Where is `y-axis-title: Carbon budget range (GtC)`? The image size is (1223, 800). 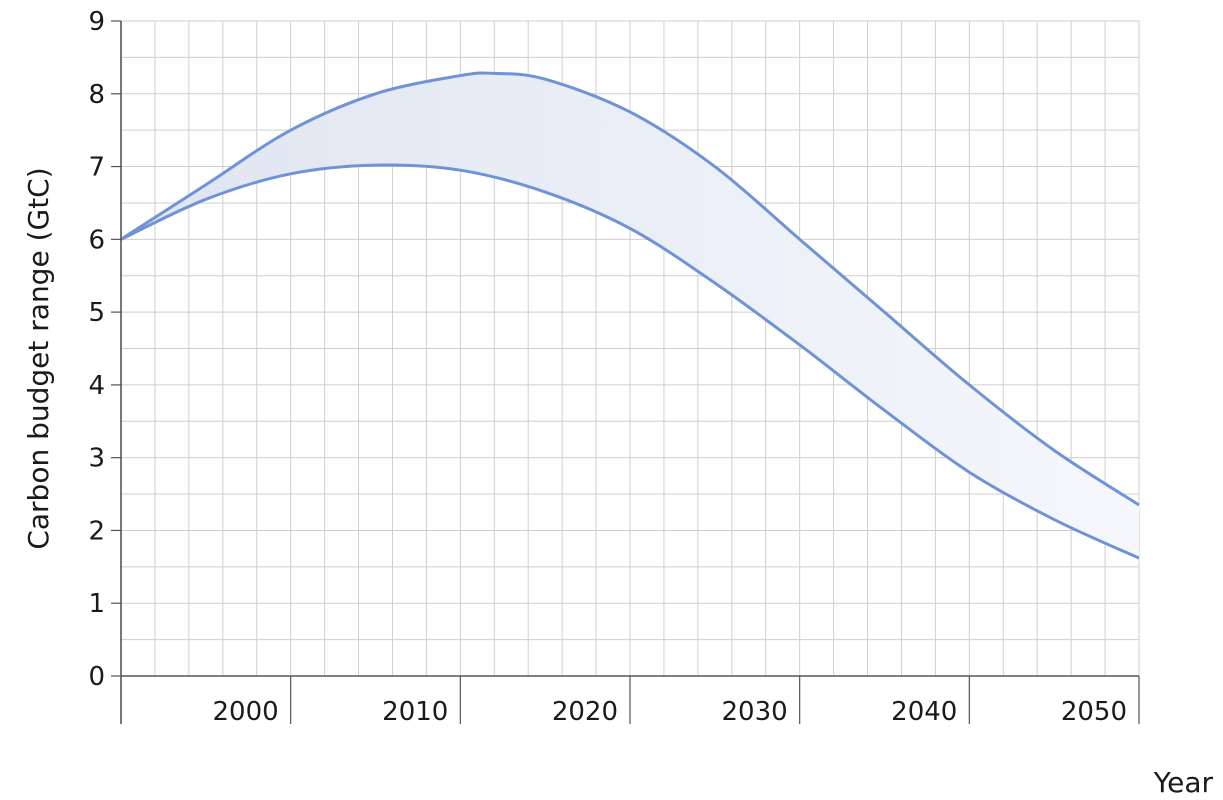 y-axis-title: Carbon budget range (GtC) is located at coordinates (38, 358).